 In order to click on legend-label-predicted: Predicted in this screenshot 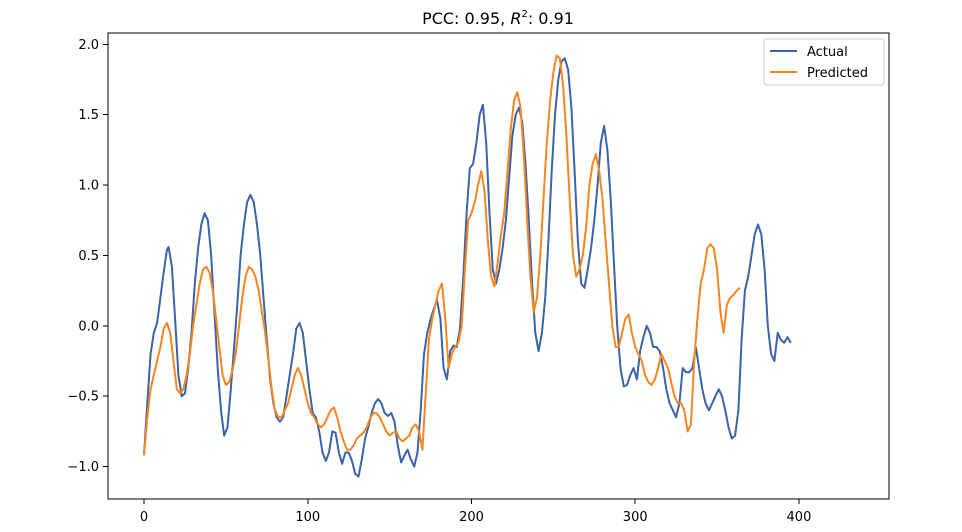, I will do `click(837, 73)`.